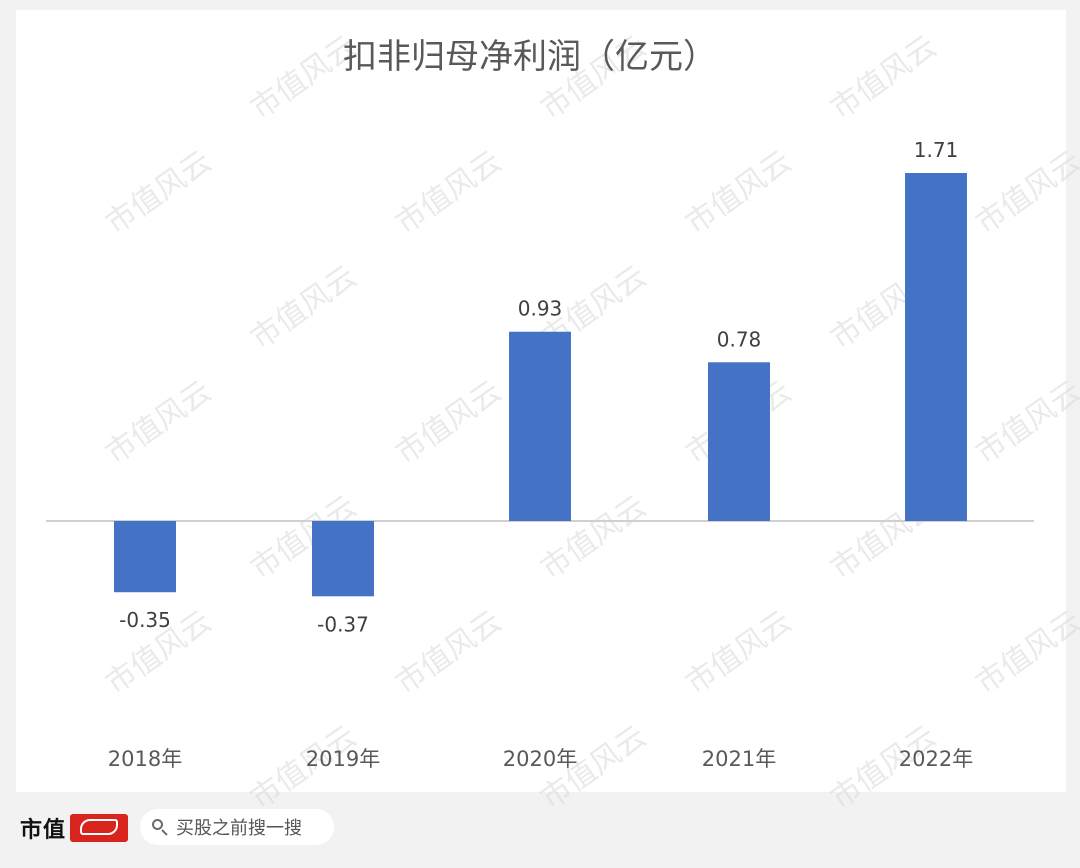  Describe the element at coordinates (343, 559) in the screenshot. I see `bar-2019年` at that location.